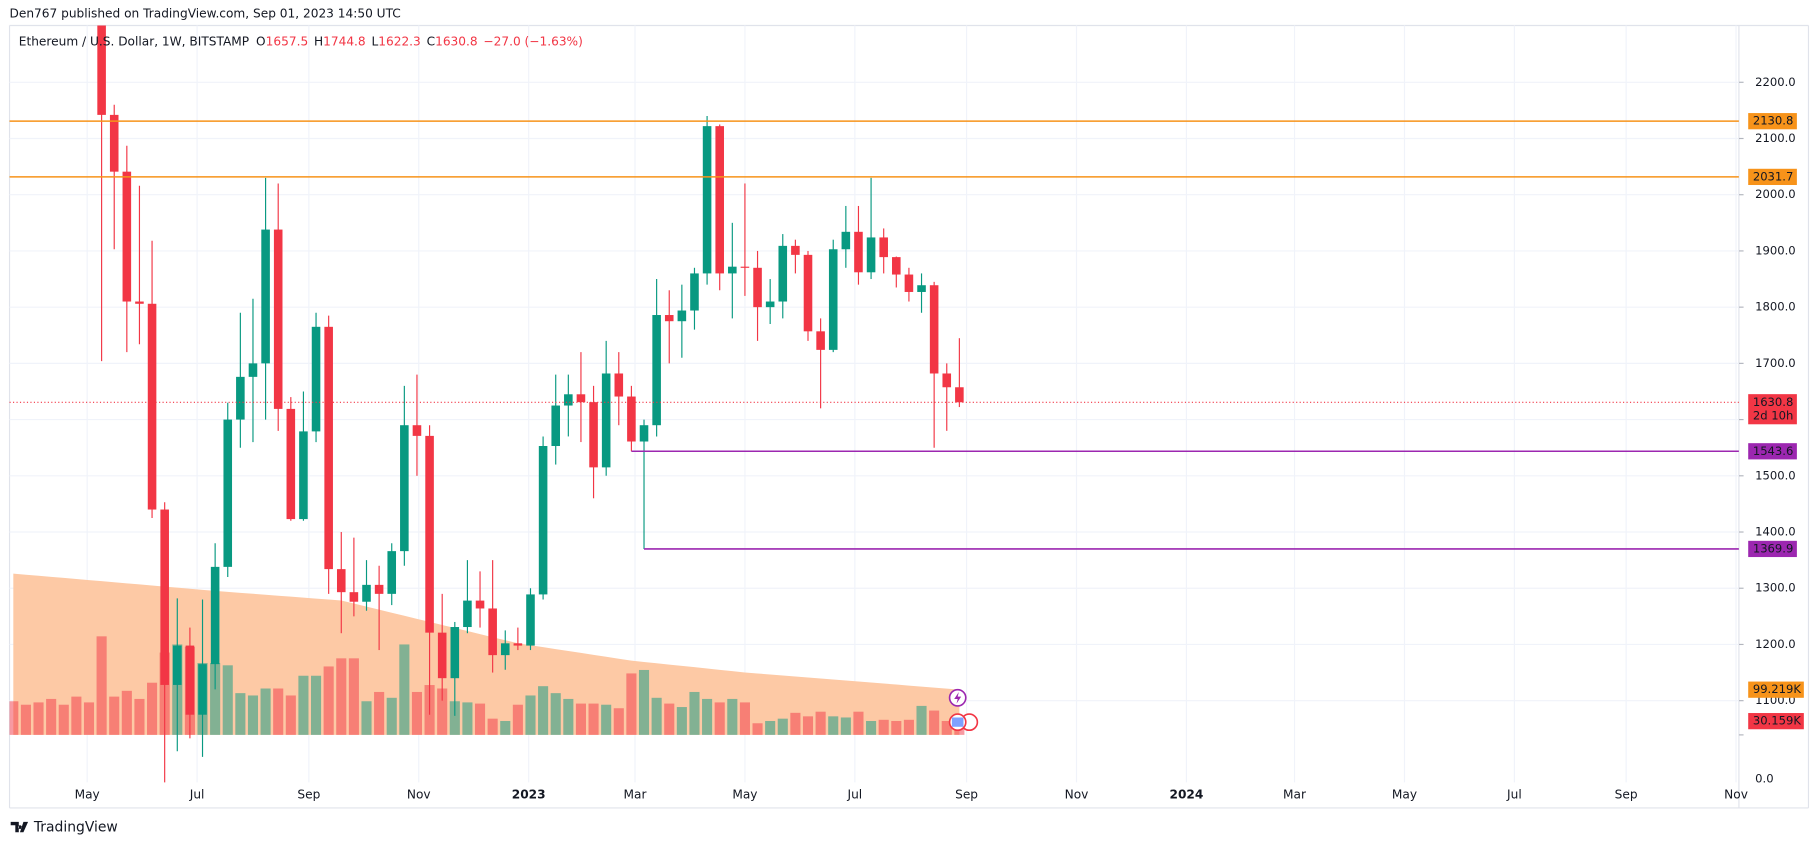 This screenshot has width=1818, height=845. What do you see at coordinates (487, 654) in the screenshot?
I see `volume-pane` at bounding box center [487, 654].